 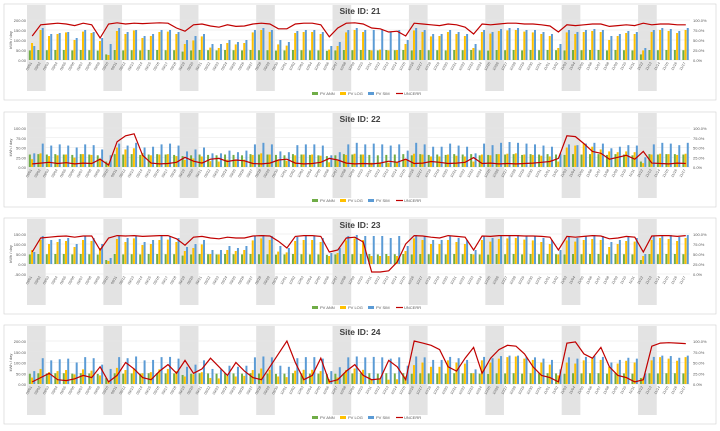 What do you see at coordinates (250, 173) in the screenshot?
I see `x-tick-label: 09/27` at bounding box center [250, 173].